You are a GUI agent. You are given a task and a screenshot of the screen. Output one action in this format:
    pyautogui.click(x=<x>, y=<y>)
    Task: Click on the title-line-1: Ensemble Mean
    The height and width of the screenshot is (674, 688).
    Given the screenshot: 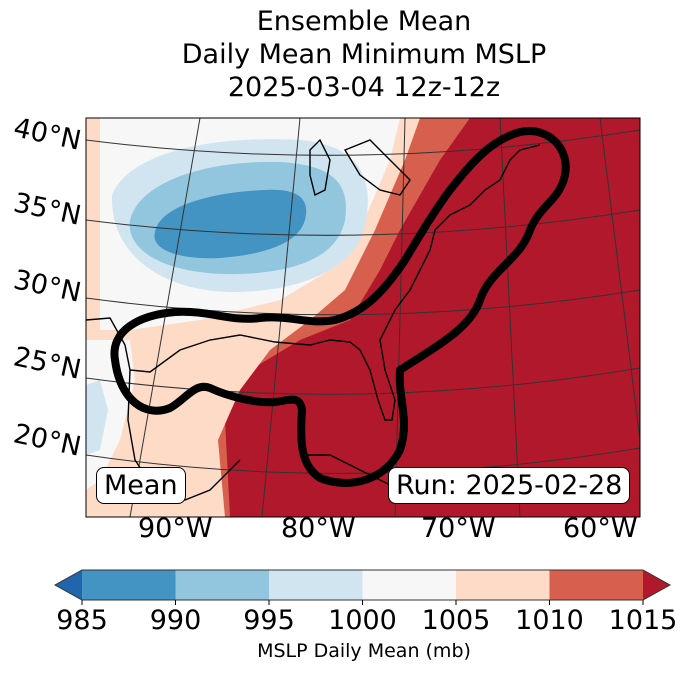 What is the action you would take?
    pyautogui.click(x=364, y=21)
    